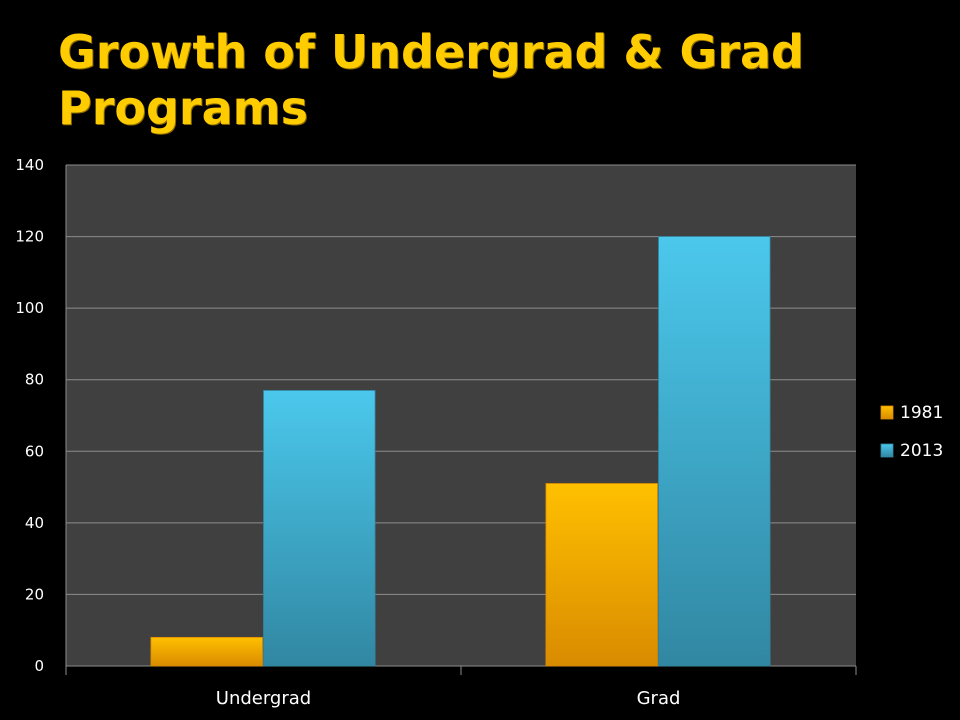 This screenshot has height=720, width=960. What do you see at coordinates (921, 413) in the screenshot?
I see `legend-label-1981: 1981` at bounding box center [921, 413].